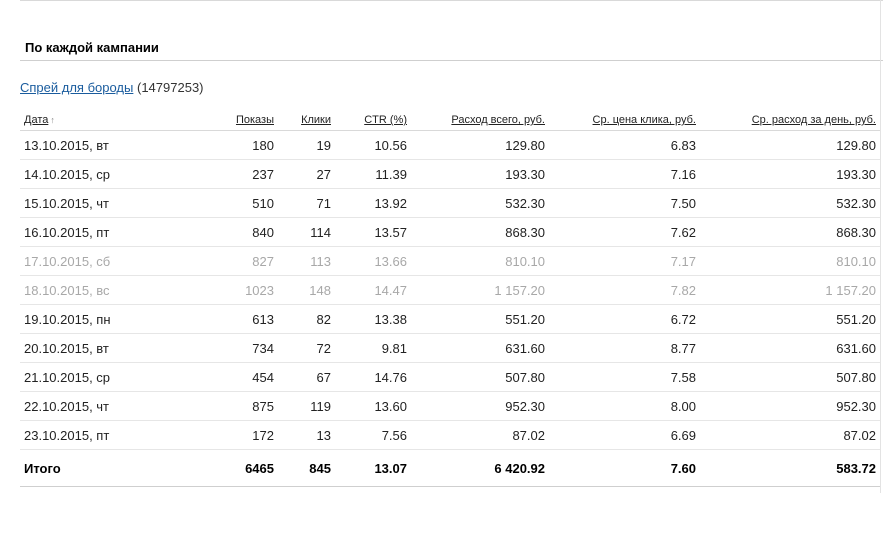  What do you see at coordinates (624, 261) in the screenshot?
I see `cell-cpc: 7.17` at bounding box center [624, 261].